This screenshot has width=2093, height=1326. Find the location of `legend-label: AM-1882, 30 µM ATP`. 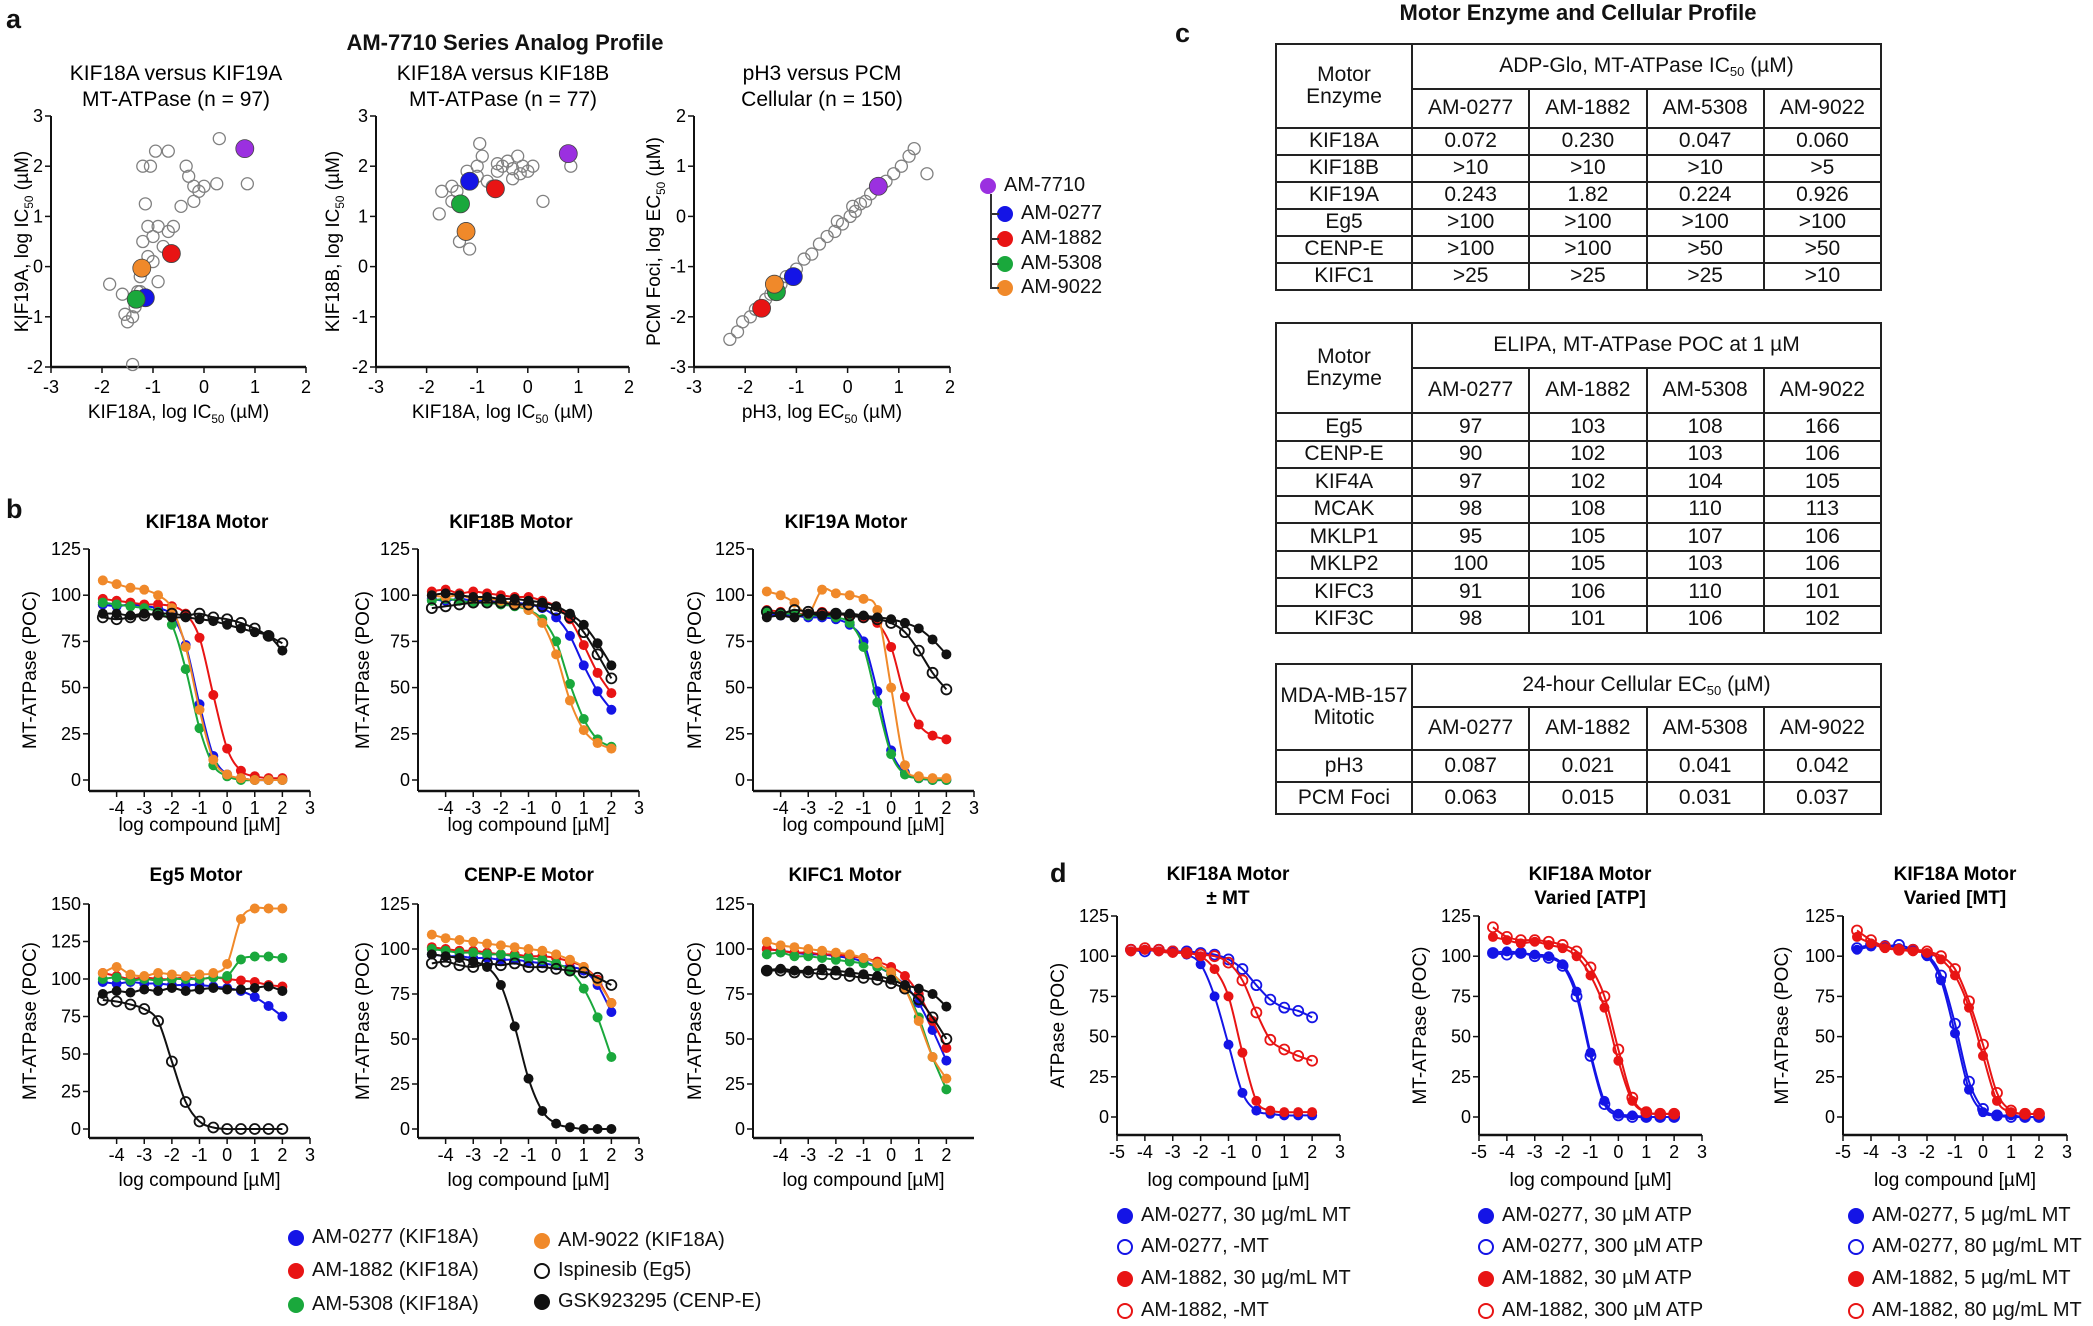

legend-label: AM-1882, 30 µM ATP is located at coordinates (1597, 1278).